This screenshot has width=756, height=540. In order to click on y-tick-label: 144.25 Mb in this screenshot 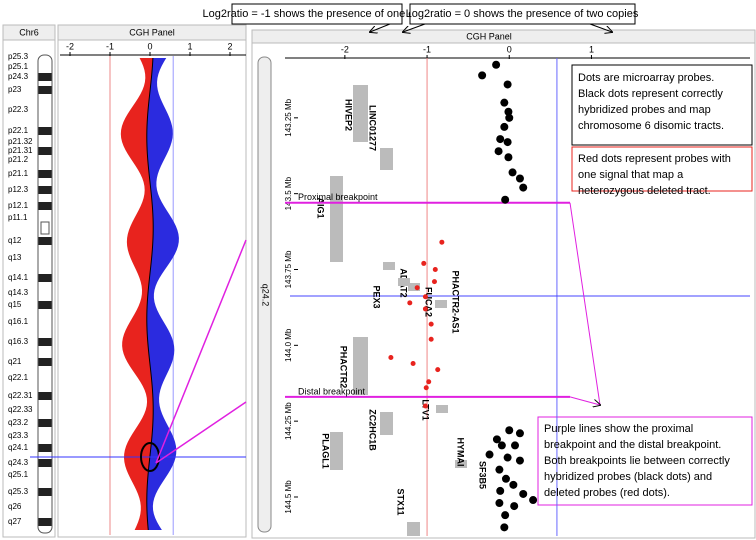, I will do `click(288, 421)`.